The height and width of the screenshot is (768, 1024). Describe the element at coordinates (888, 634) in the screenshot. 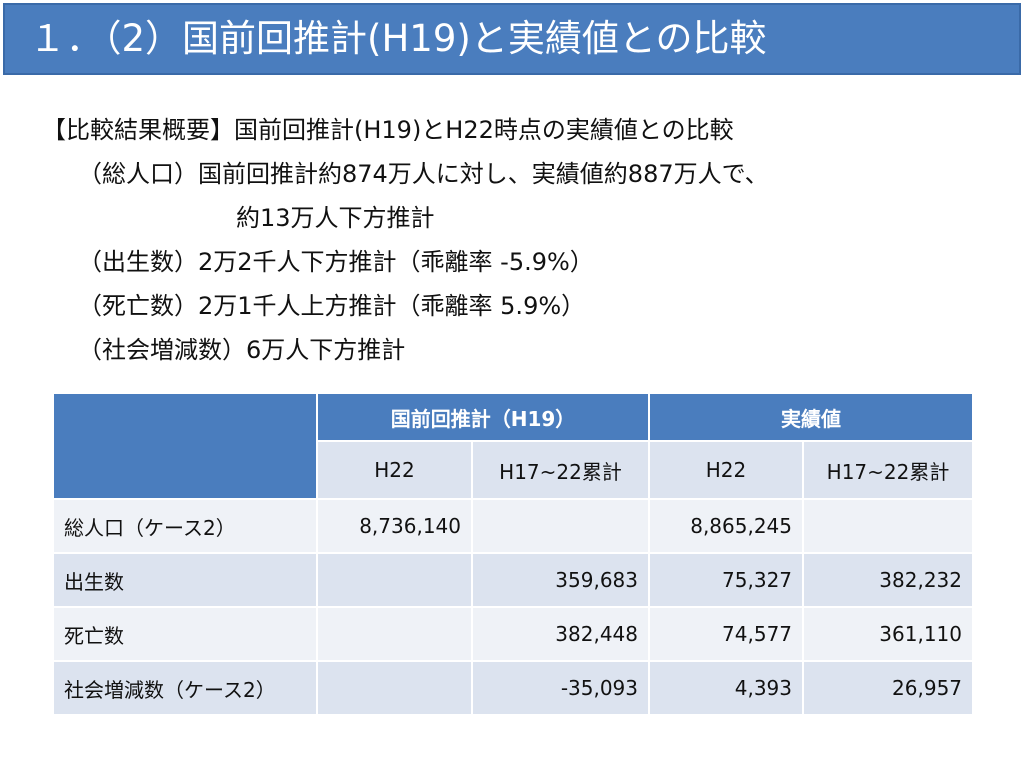

I see `table-cell: 361,110` at that location.